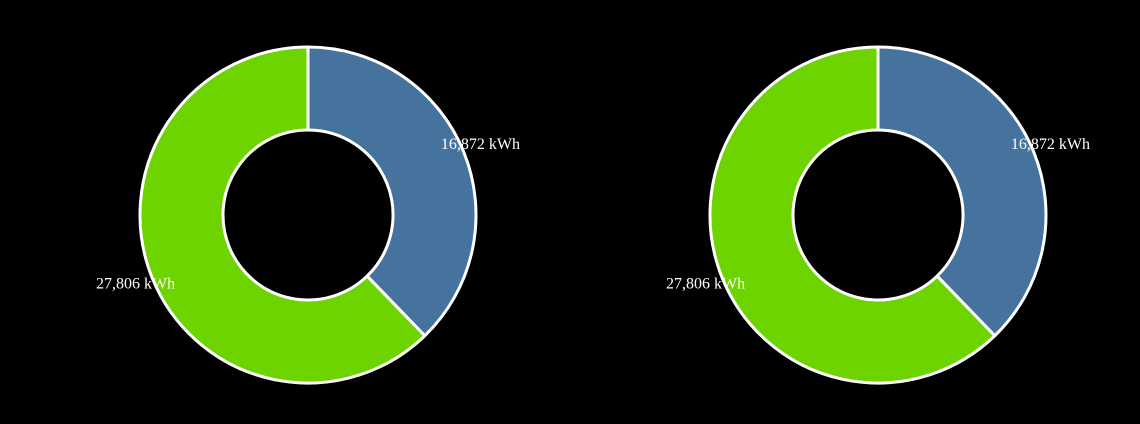  I want to click on right-slice-label-1: 16,872 kWh, so click(1050, 144).